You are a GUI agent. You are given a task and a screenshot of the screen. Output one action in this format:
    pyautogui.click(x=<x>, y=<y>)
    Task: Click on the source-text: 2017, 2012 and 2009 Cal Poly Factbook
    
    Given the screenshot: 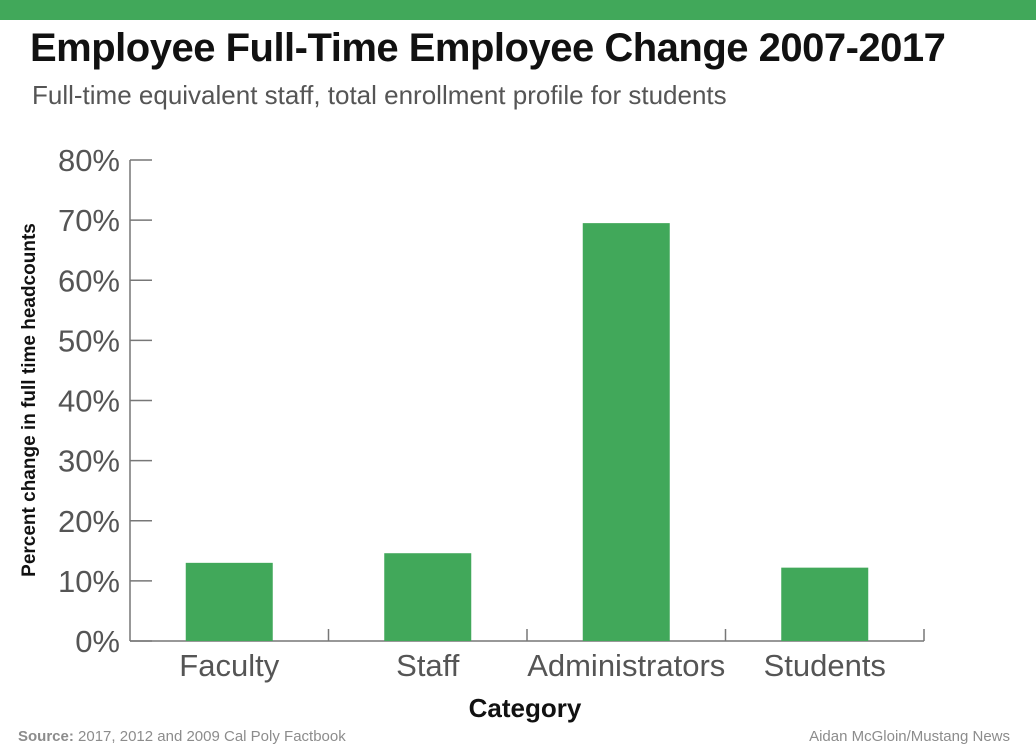 What is the action you would take?
    pyautogui.click(x=212, y=736)
    